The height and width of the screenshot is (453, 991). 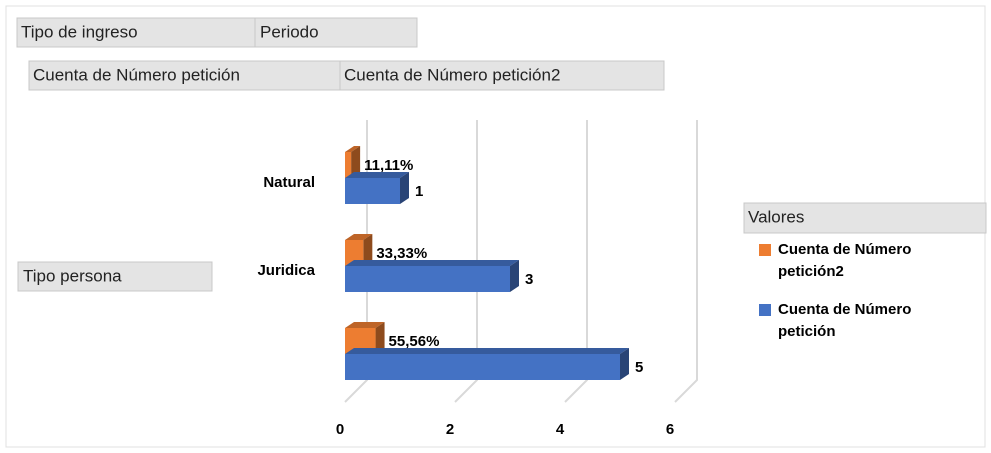 What do you see at coordinates (639, 367) in the screenshot?
I see `data-label: 5` at bounding box center [639, 367].